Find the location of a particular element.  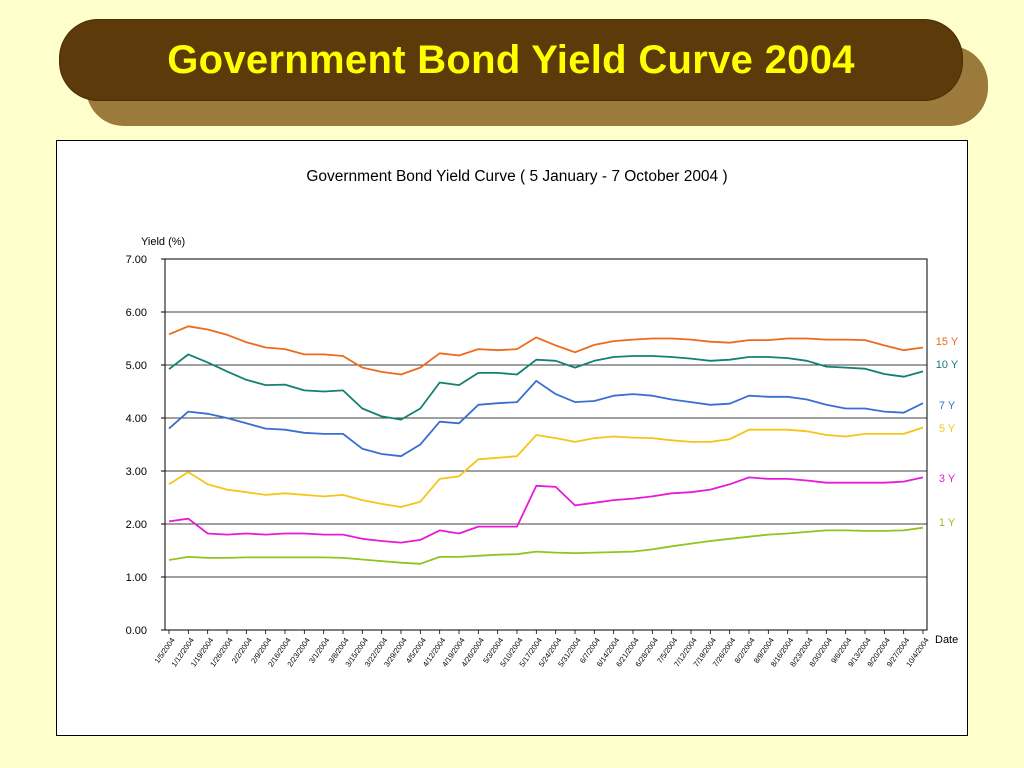

y-tick-label: 5.00 is located at coordinates (136, 366).